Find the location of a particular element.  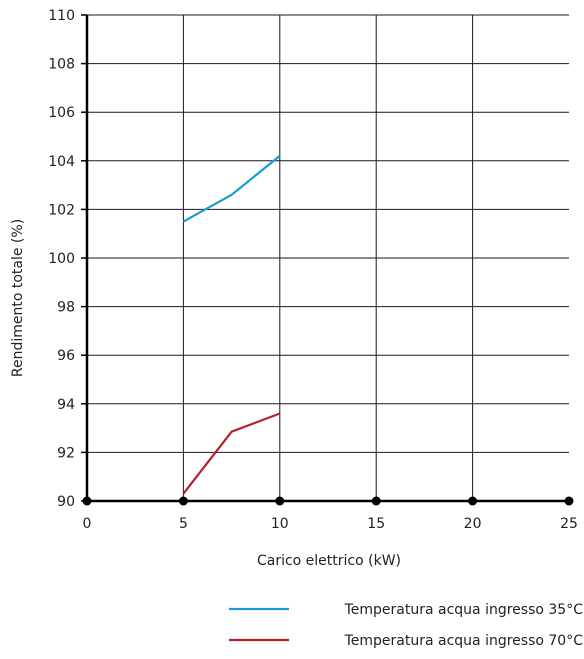

x-tick-label: 15 is located at coordinates (376, 524).